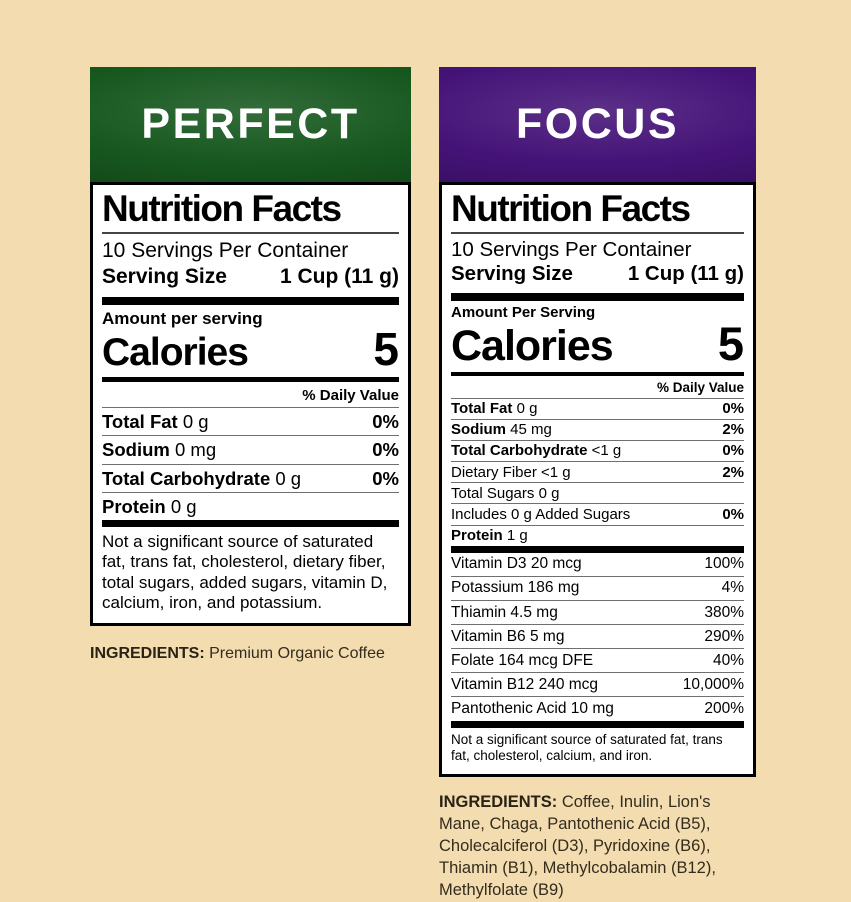 The width and height of the screenshot is (851, 902). Describe the element at coordinates (597, 565) in the screenshot. I see `vitamin-row-d3: Vitamin D3 20 mcg 100%` at that location.